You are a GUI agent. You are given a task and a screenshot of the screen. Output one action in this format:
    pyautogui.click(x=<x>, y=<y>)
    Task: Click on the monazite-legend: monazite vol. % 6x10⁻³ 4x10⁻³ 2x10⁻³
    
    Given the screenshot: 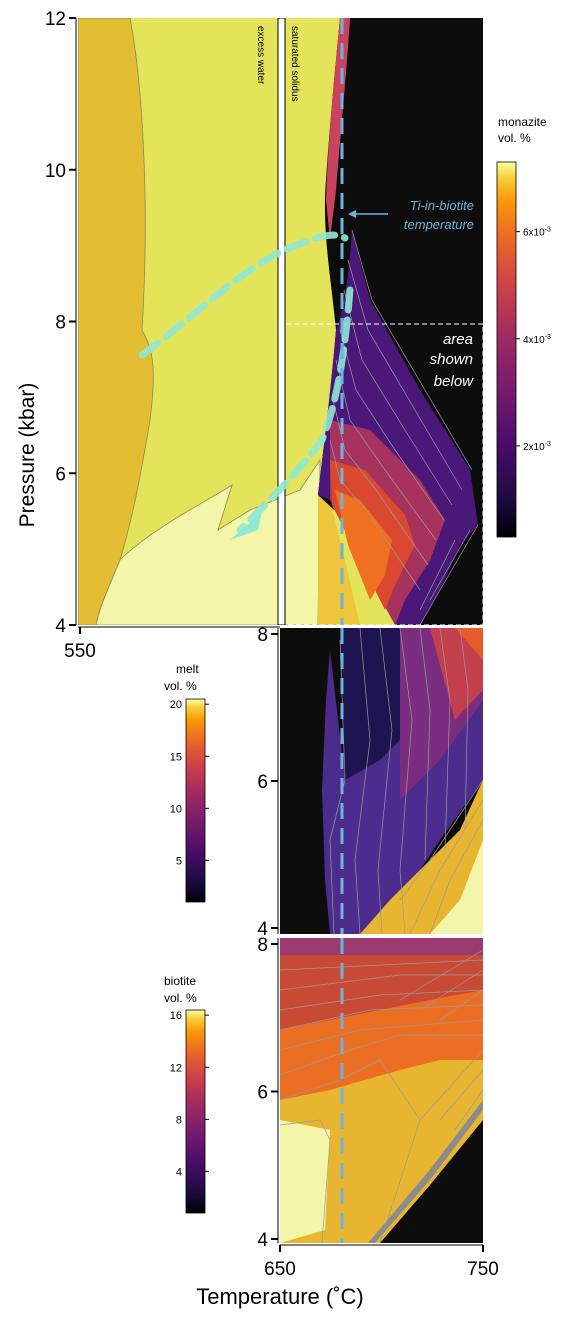 What is the action you would take?
    pyautogui.click(x=523, y=326)
    